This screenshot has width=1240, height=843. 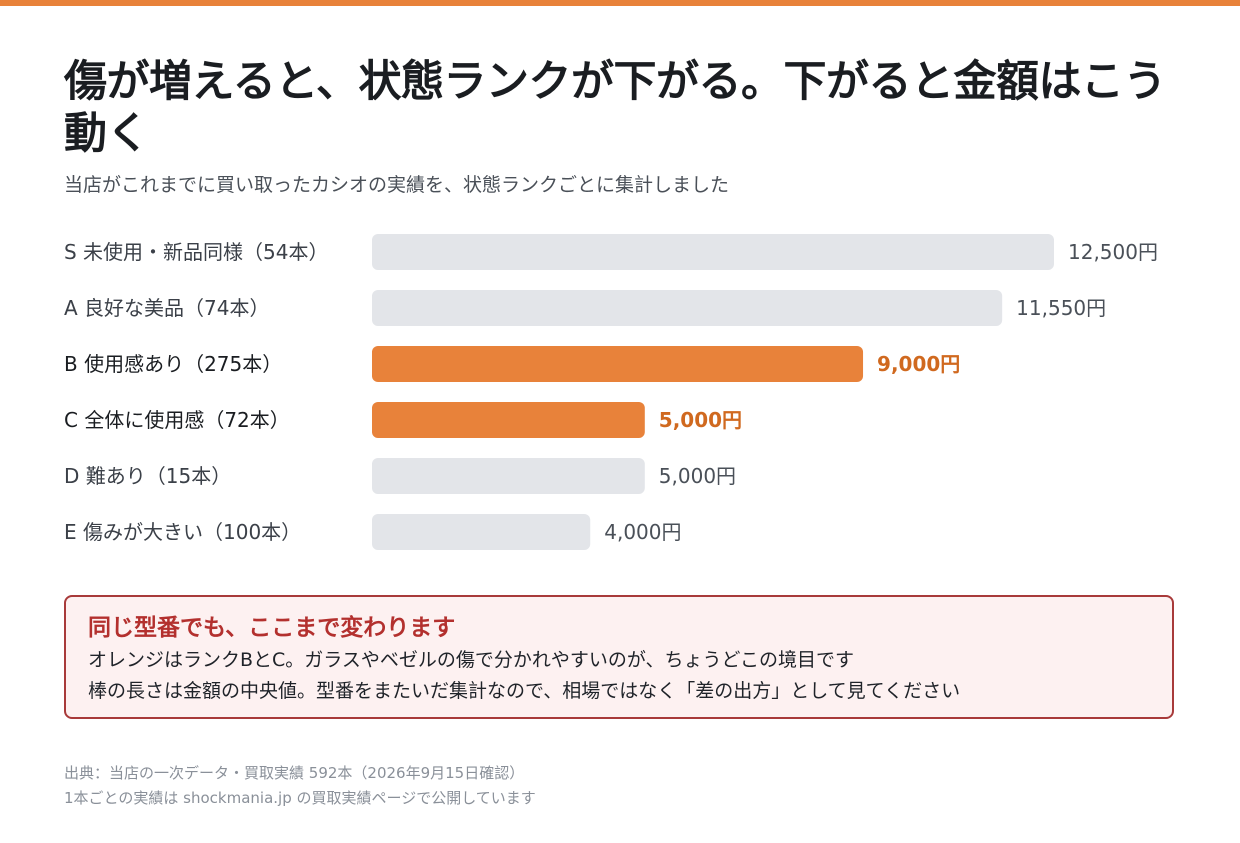 What do you see at coordinates (918, 364) in the screenshot?
I see `value-label: 9,000円` at bounding box center [918, 364].